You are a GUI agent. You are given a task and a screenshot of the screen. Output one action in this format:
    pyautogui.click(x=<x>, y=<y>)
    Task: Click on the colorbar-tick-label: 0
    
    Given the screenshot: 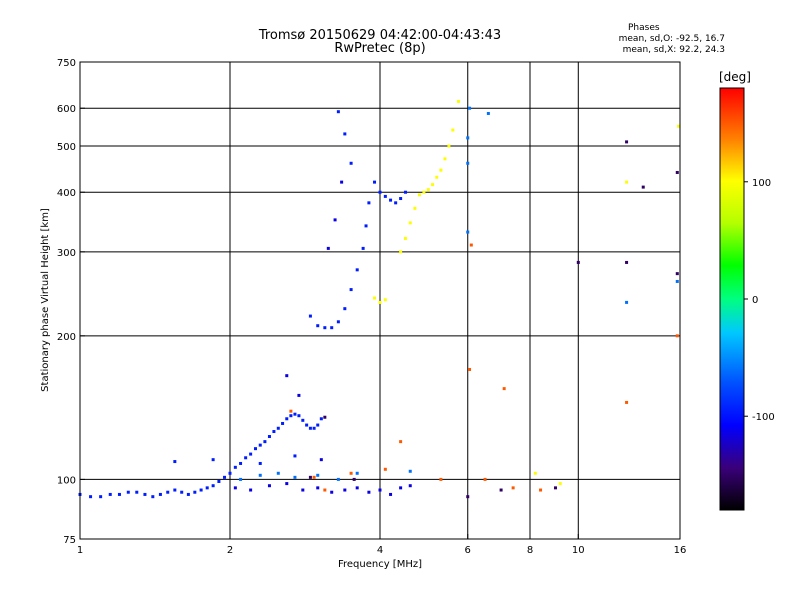 What is the action you would take?
    pyautogui.click(x=755, y=300)
    